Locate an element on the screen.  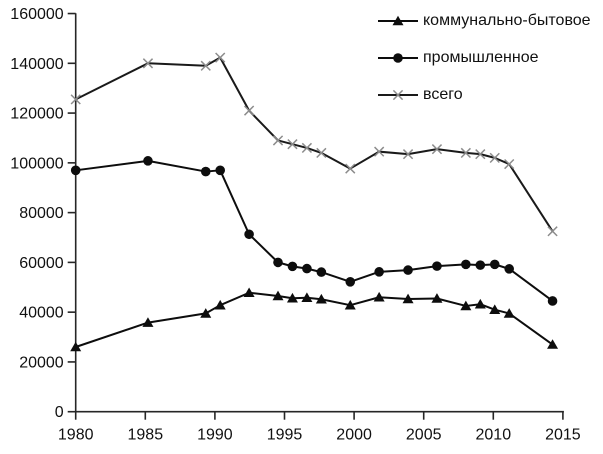
y-tick-label: 80000 is located at coordinates (41, 213).